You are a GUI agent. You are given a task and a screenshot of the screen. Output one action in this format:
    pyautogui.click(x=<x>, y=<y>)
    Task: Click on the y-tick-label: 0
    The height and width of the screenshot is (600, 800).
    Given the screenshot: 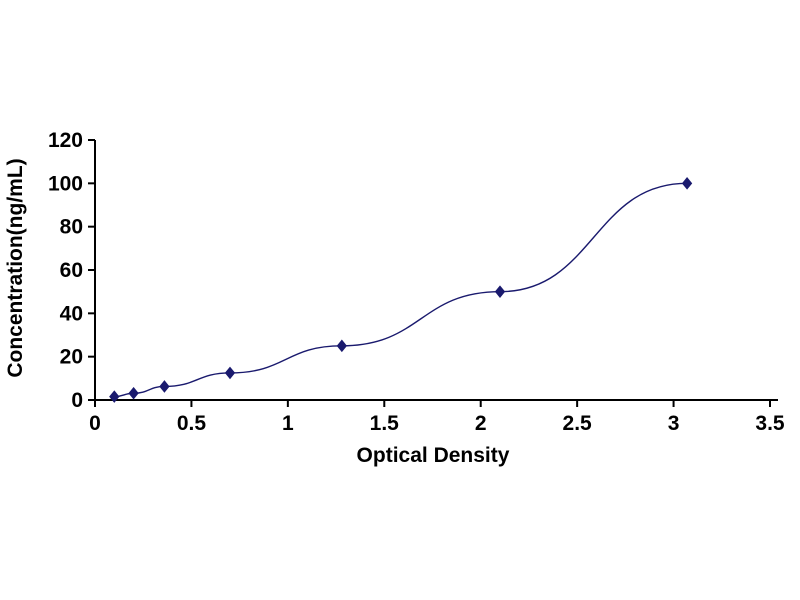 What is the action you would take?
    pyautogui.click(x=77, y=400)
    